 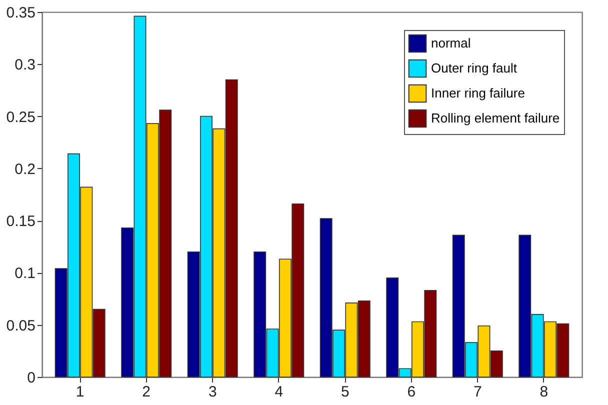 What do you see at coordinates (21, 13) in the screenshot?
I see `y-tick-label: 0.35` at bounding box center [21, 13].